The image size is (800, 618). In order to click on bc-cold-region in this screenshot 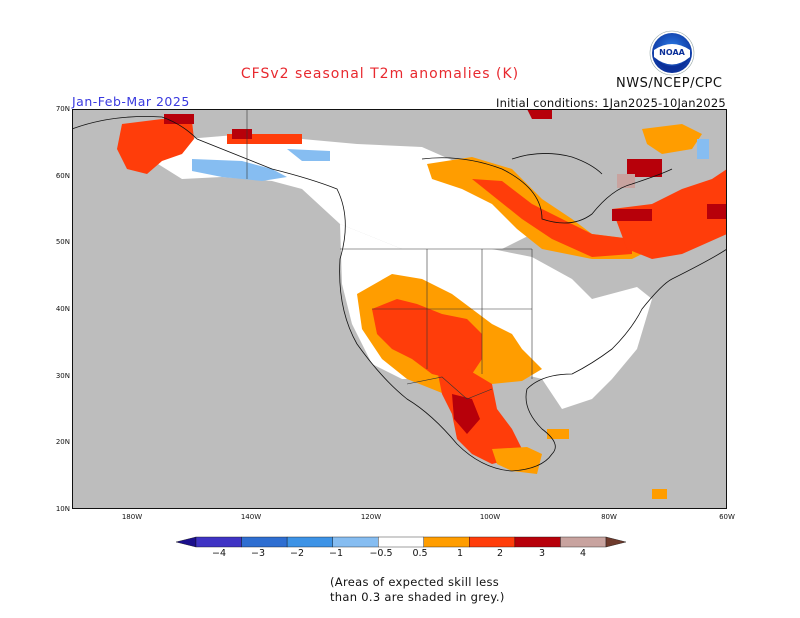, I will do `click(308, 155)`.